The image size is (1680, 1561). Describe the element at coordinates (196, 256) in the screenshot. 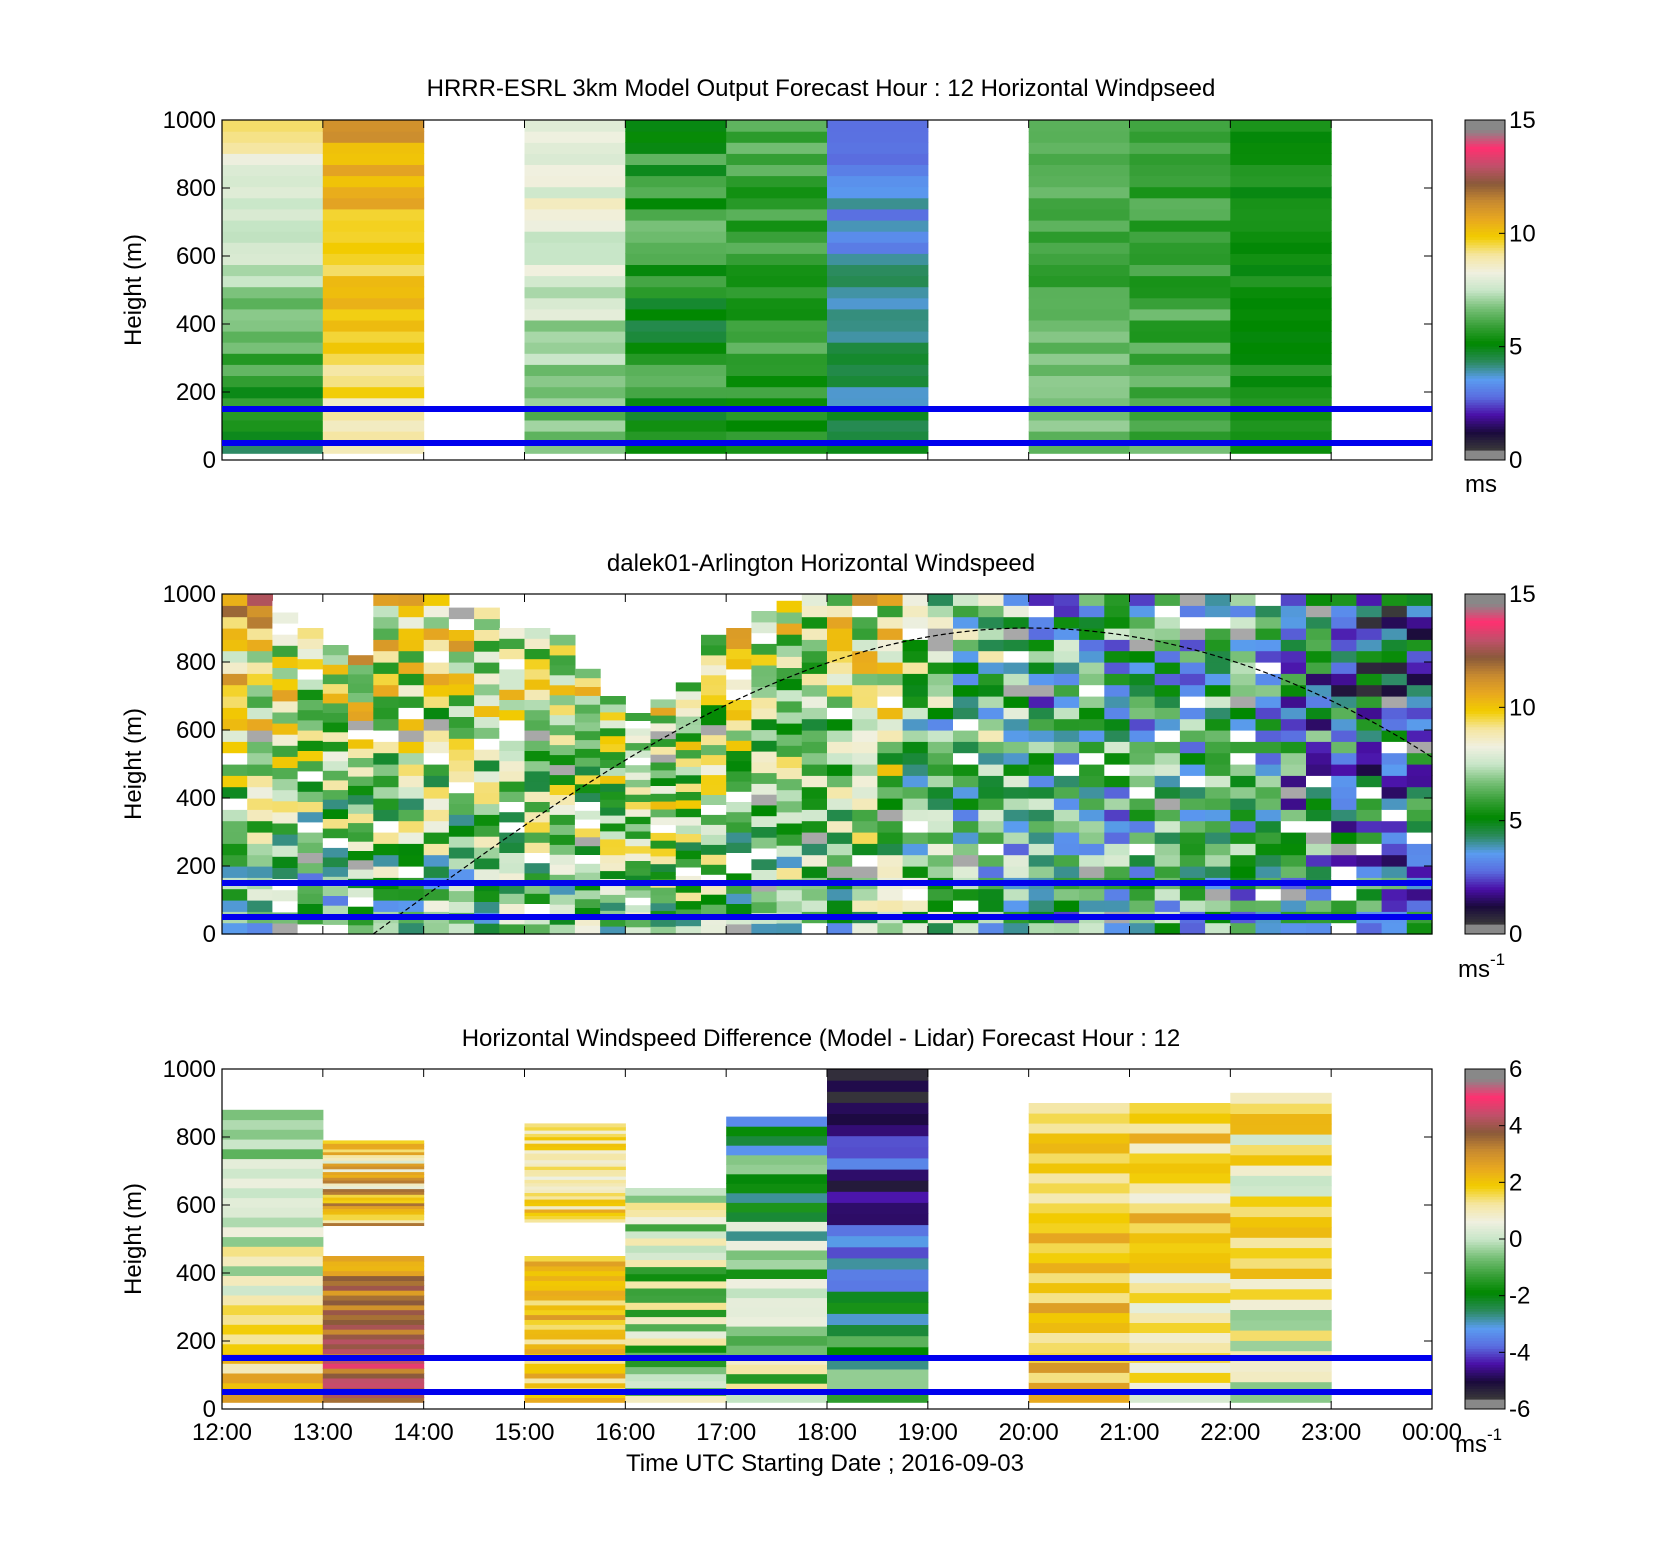

I see `y-tick-label: 600` at that location.